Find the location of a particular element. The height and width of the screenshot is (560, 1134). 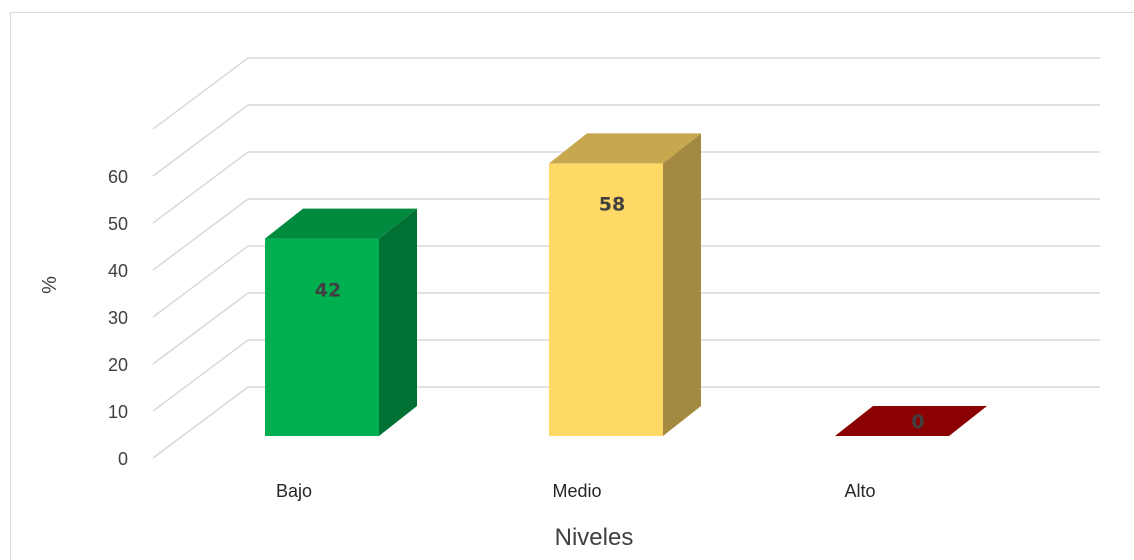

y-tick-label: 30 is located at coordinates (118, 318).